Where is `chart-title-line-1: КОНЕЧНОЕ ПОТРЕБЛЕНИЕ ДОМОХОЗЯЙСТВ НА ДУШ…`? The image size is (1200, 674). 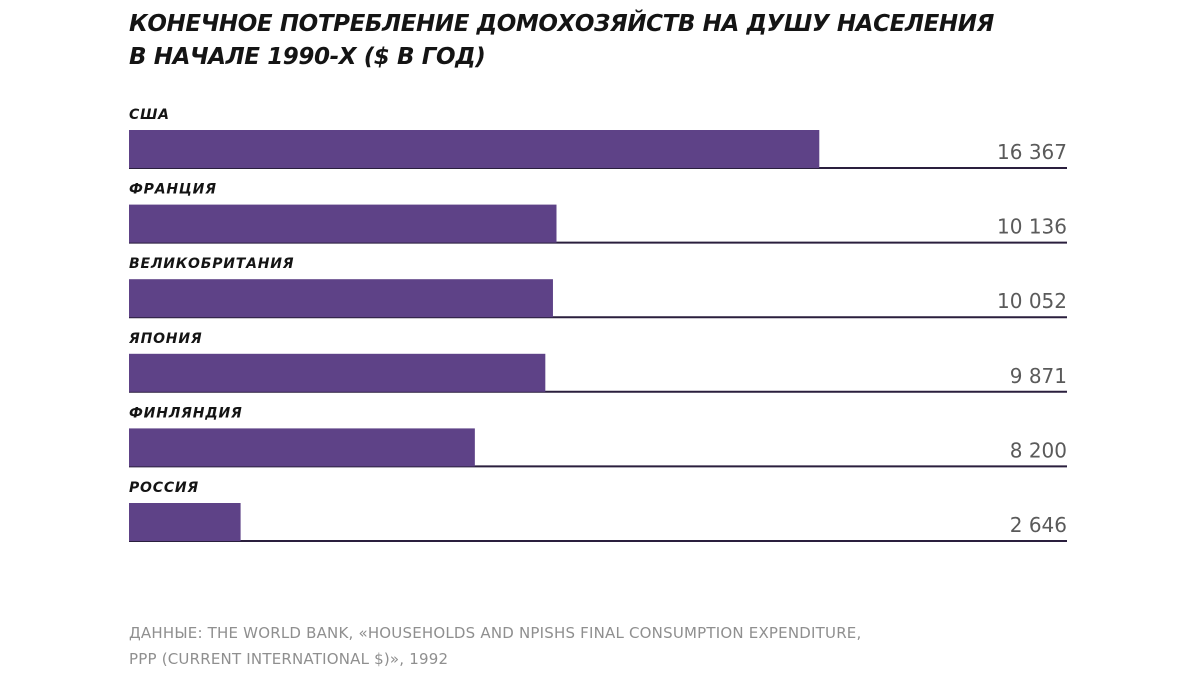
chart-title-line-1: КОНЕЧНОЕ ПОТРЕБЛЕНИЕ ДОМОХОЗЯЙСТВ НА ДУШ… is located at coordinates (561, 24).